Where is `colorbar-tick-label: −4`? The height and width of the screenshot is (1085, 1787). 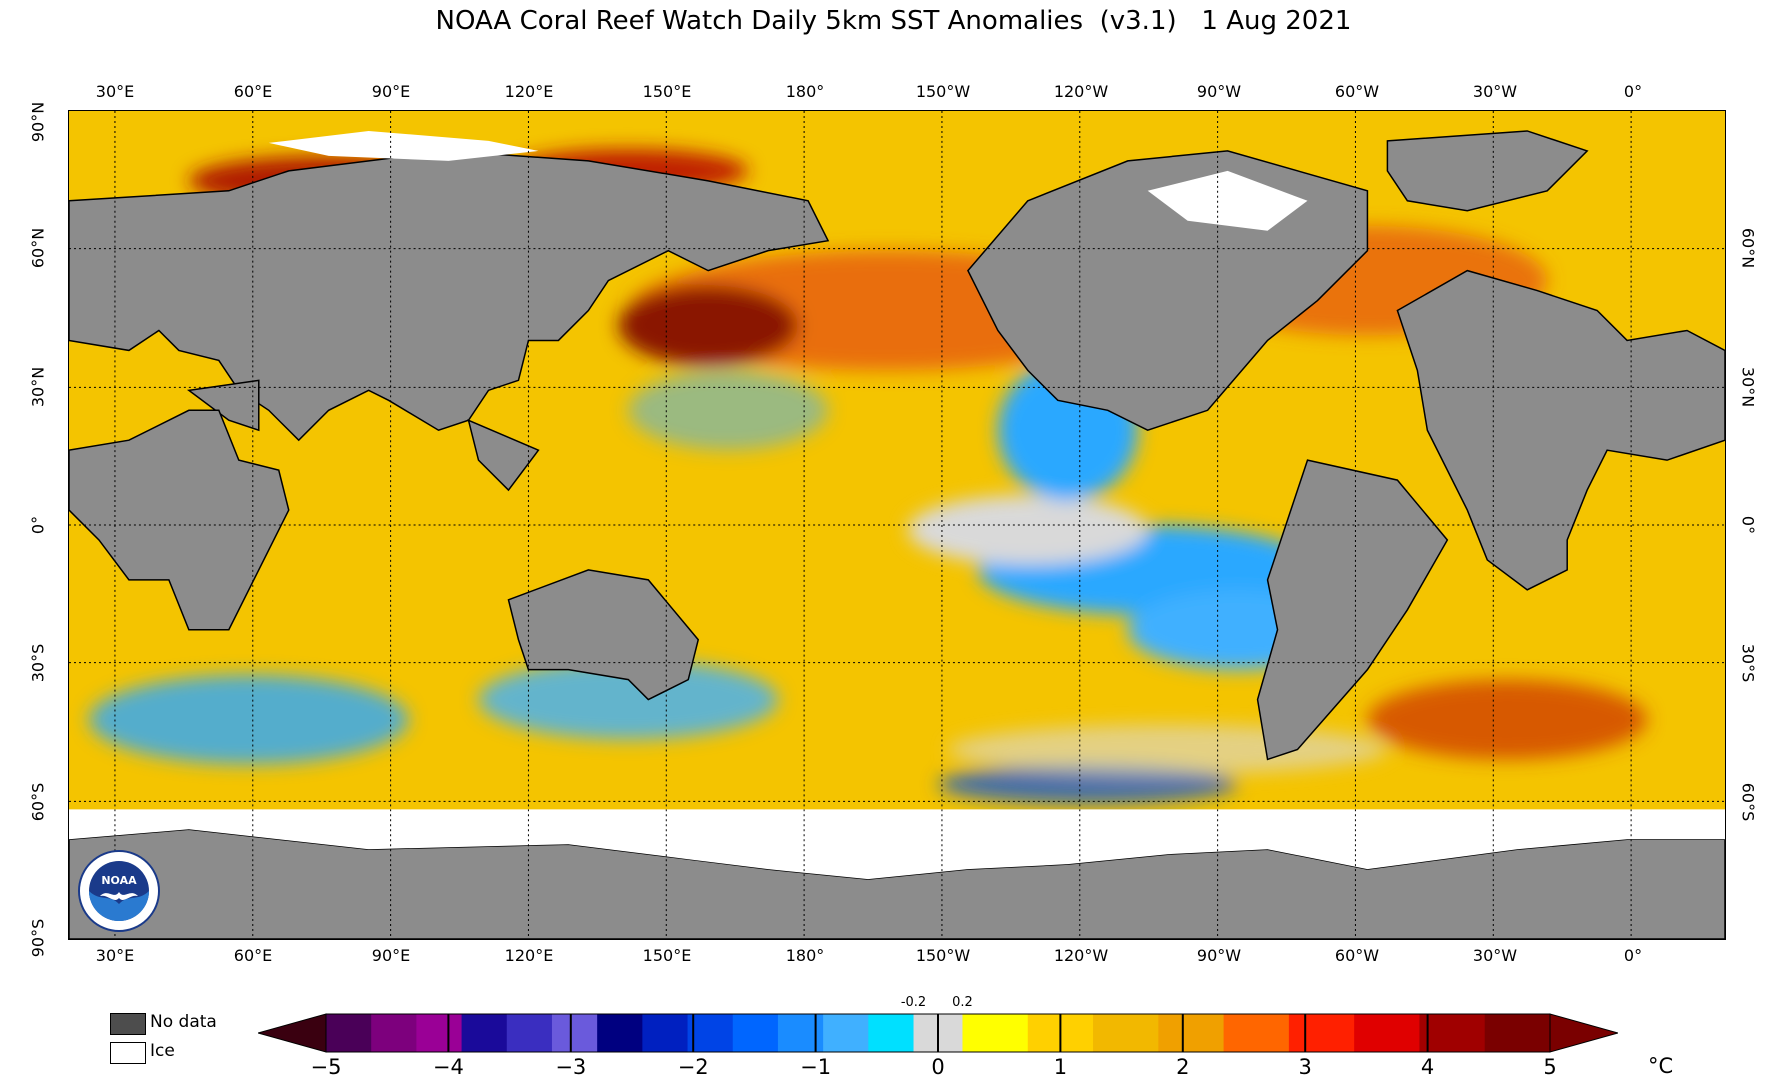
colorbar-tick-label: −4 is located at coordinates (448, 1067).